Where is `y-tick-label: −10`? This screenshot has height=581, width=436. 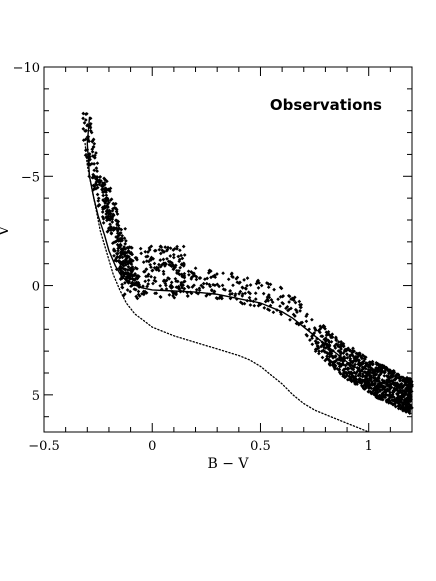 y-tick-label: −10 is located at coordinates (26, 68).